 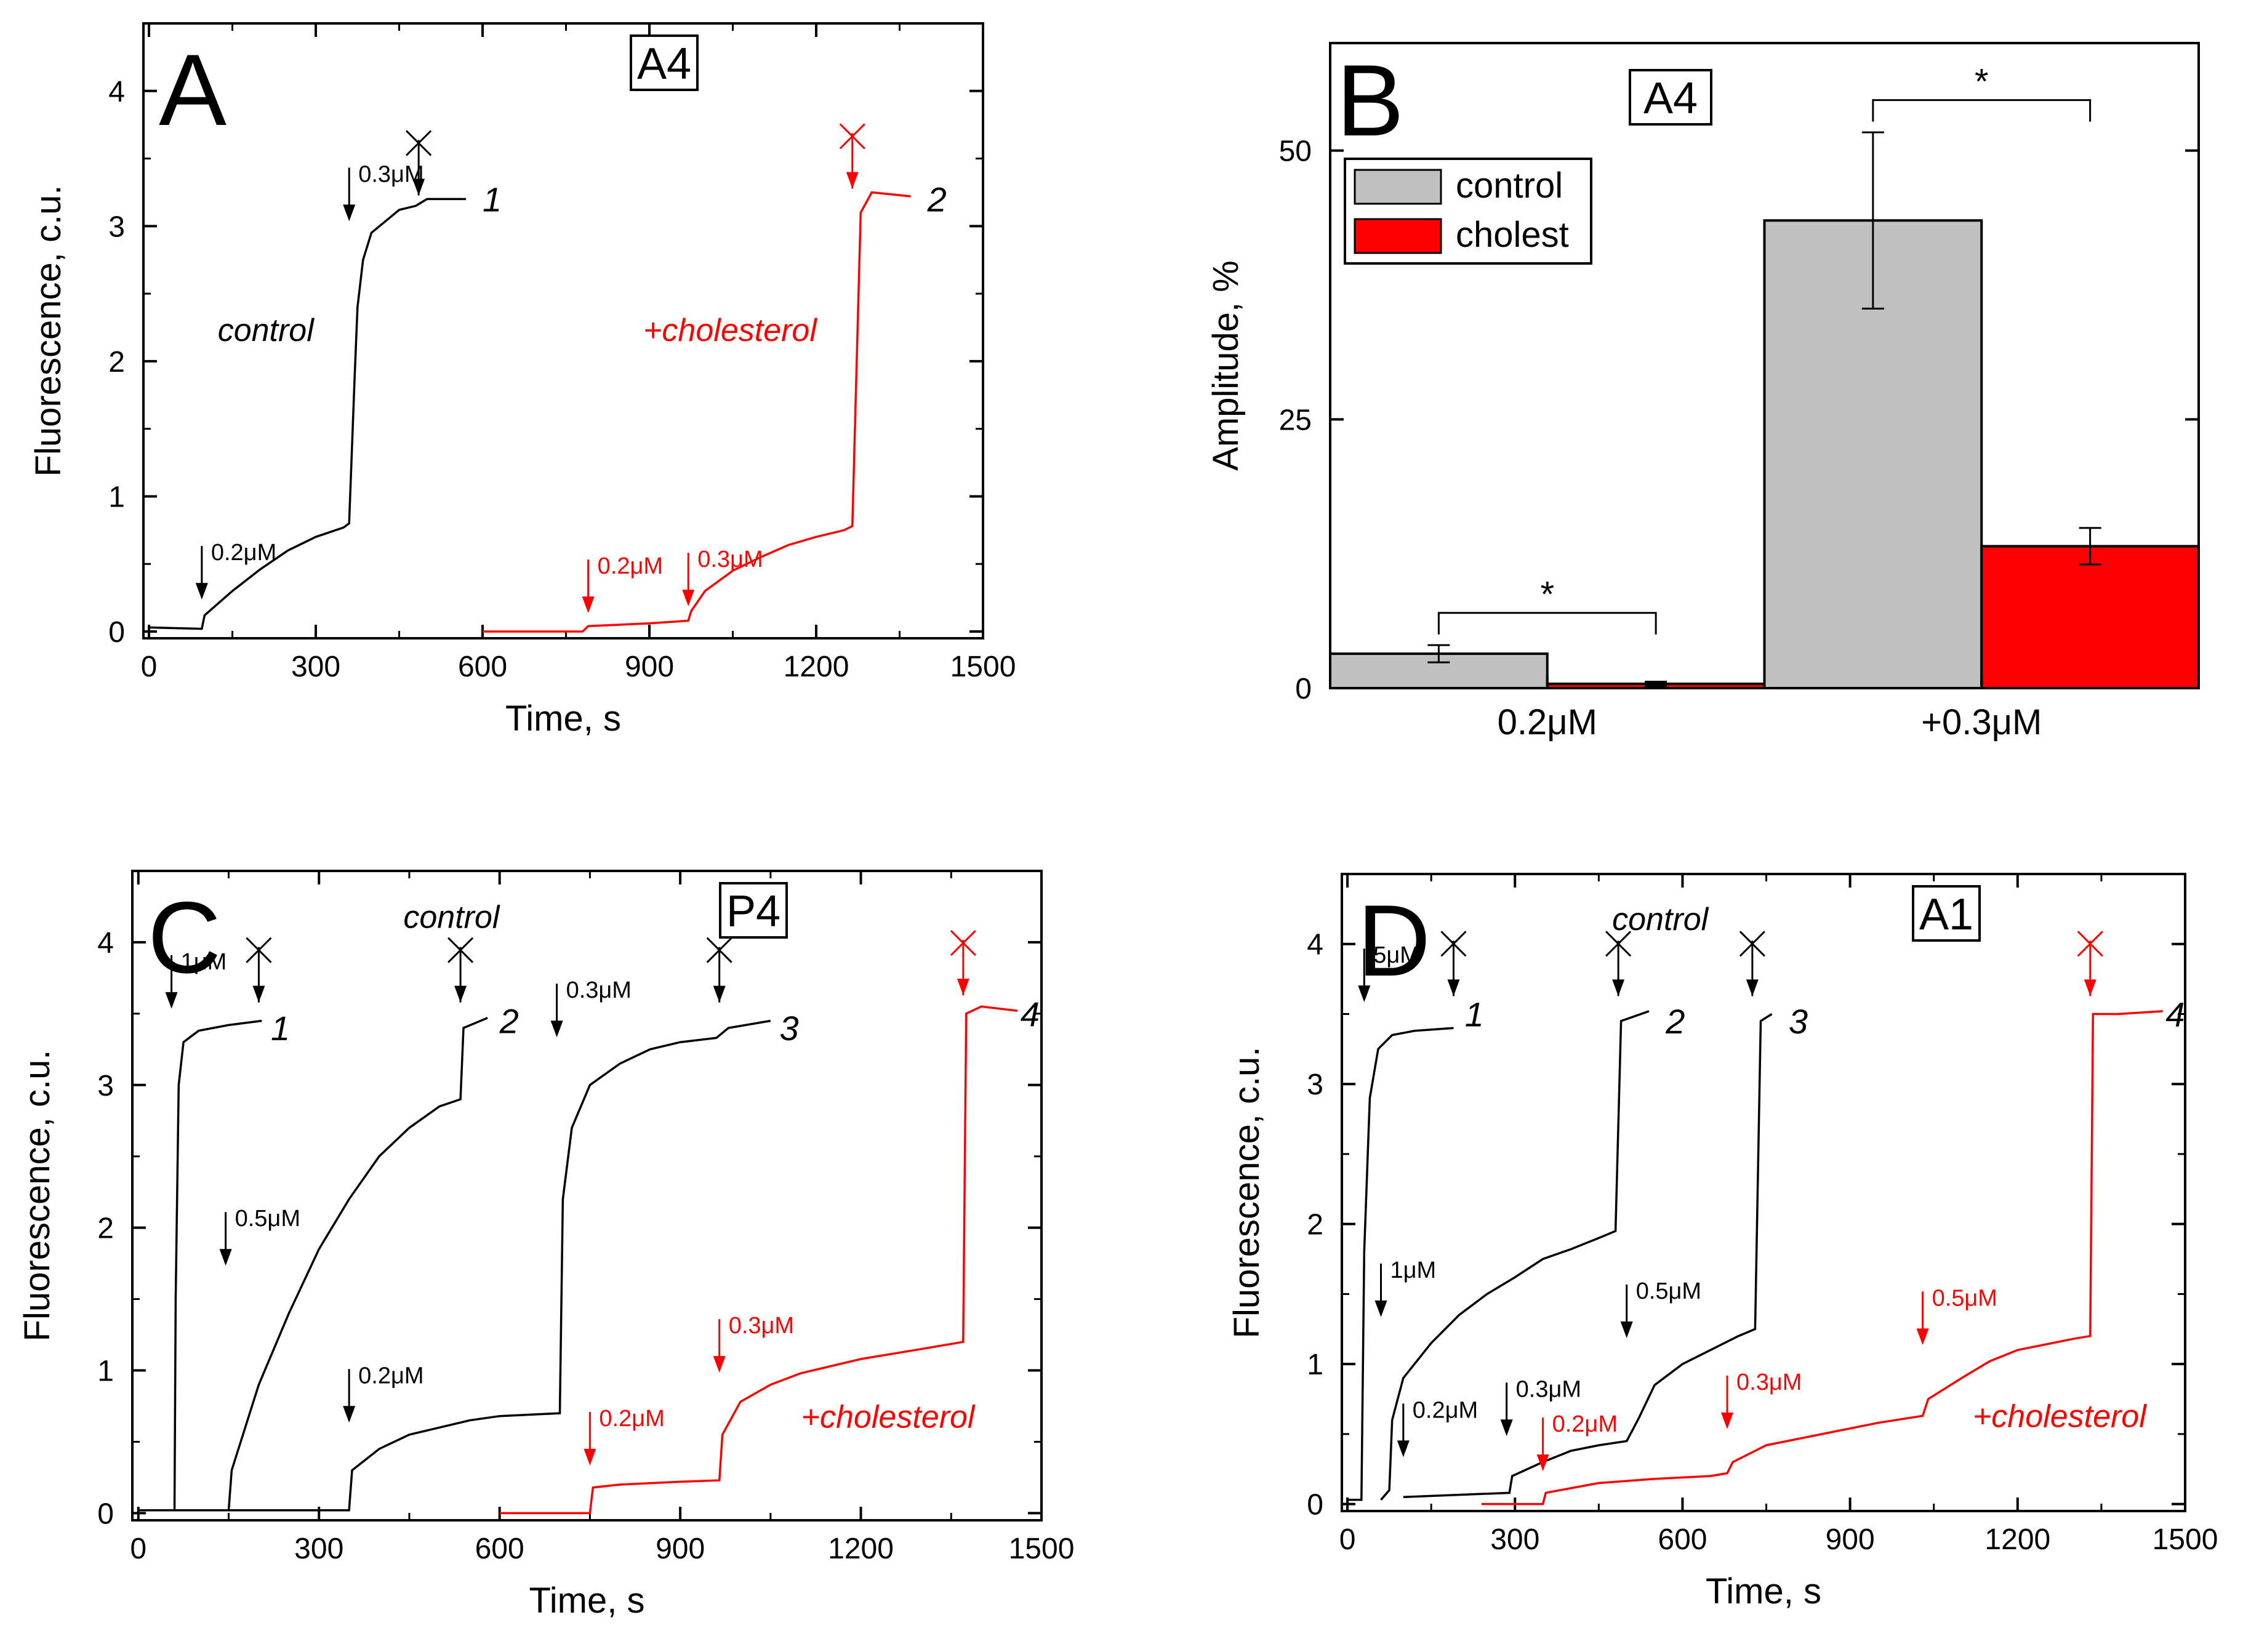 I want to click on panel-letter: B, so click(x=1370, y=100).